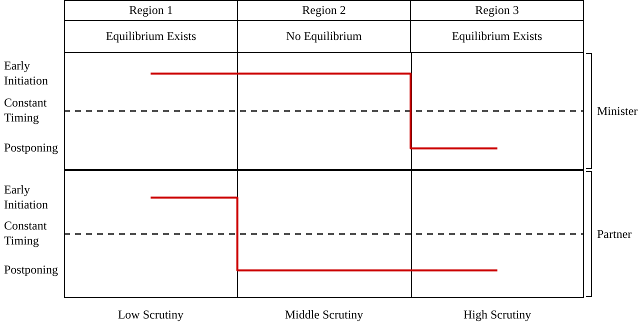 The height and width of the screenshot is (322, 640). I want to click on x-tick-label: Low Scrutiny, so click(151, 314).